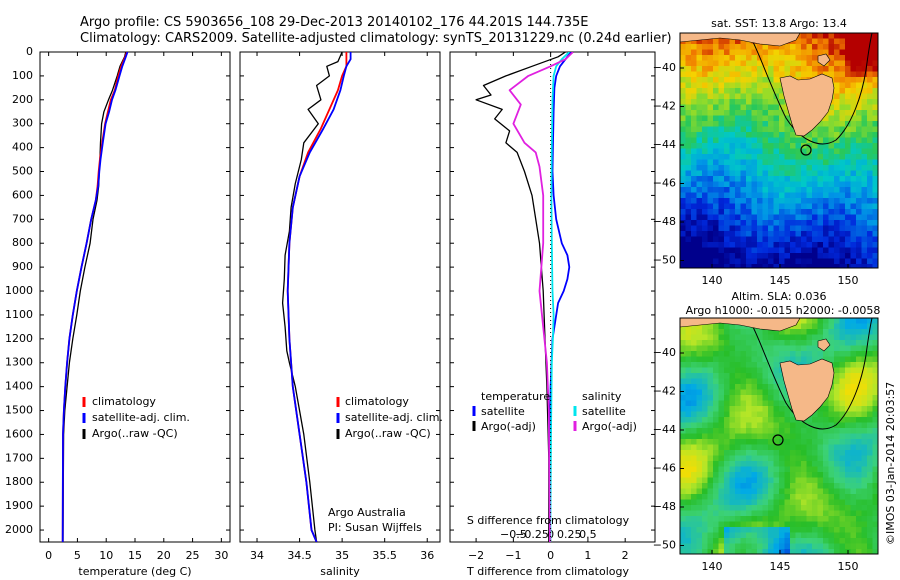 The height and width of the screenshot is (580, 900). Describe the element at coordinates (547, 571) in the screenshot. I see `t-difference-axis-label: T difference from climatology` at that location.